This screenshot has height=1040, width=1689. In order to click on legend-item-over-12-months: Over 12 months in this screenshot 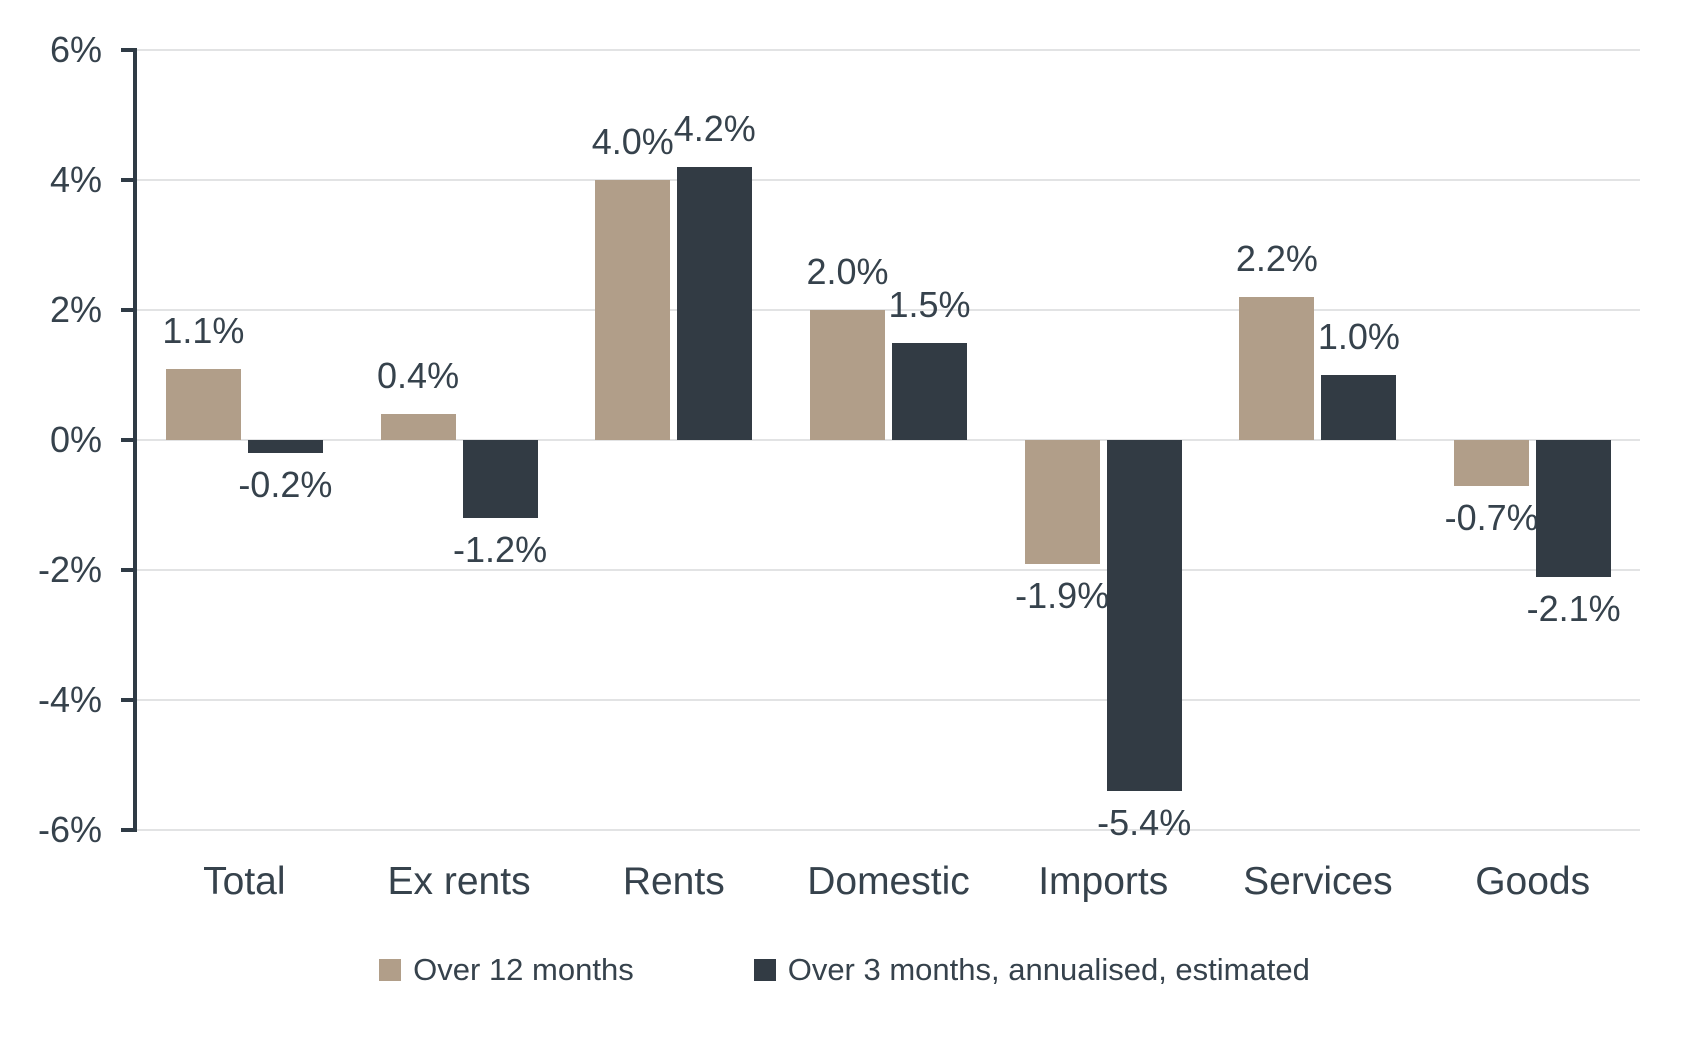, I will do `click(506, 970)`.